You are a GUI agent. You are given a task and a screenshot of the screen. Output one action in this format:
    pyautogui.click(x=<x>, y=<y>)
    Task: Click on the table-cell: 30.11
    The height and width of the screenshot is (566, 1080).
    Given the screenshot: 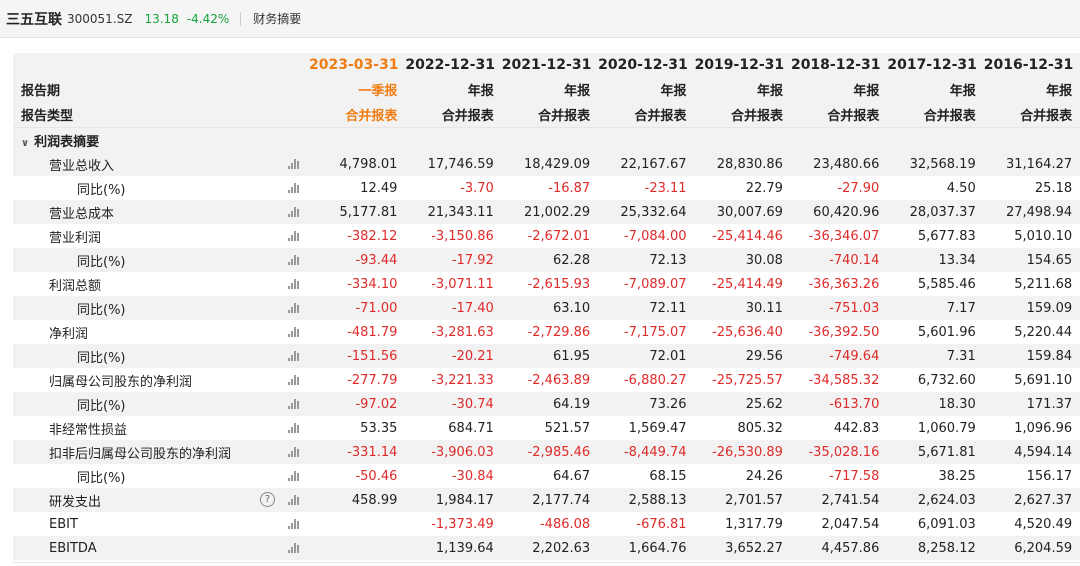 What is the action you would take?
    pyautogui.click(x=742, y=308)
    